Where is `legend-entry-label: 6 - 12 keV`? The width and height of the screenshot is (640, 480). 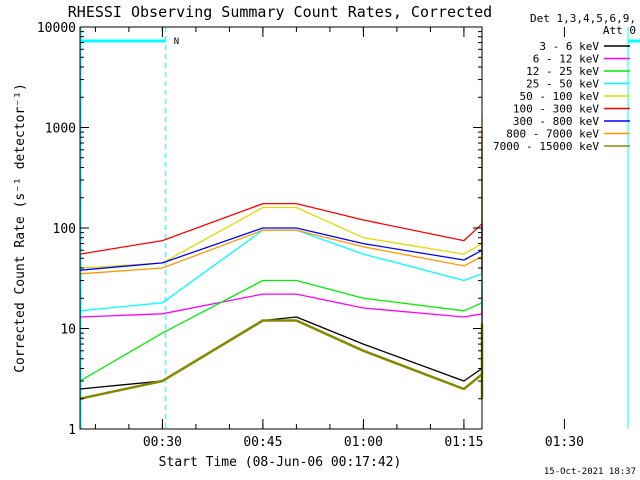 legend-entry-label: 6 - 12 keV is located at coordinates (566, 59).